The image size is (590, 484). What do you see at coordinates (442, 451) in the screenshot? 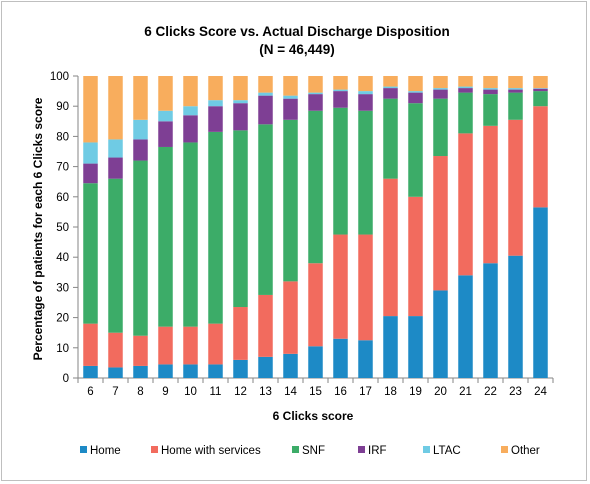
I see `legend-item: LTAC` at bounding box center [442, 451].